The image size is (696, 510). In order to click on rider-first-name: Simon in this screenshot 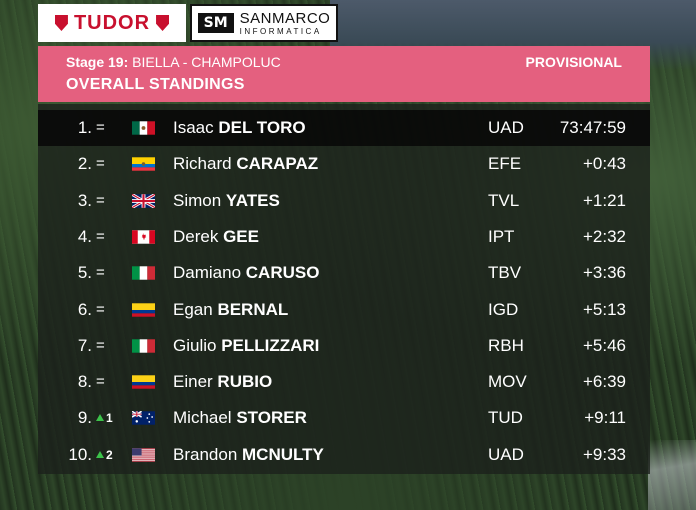, I will do `click(199, 200)`.